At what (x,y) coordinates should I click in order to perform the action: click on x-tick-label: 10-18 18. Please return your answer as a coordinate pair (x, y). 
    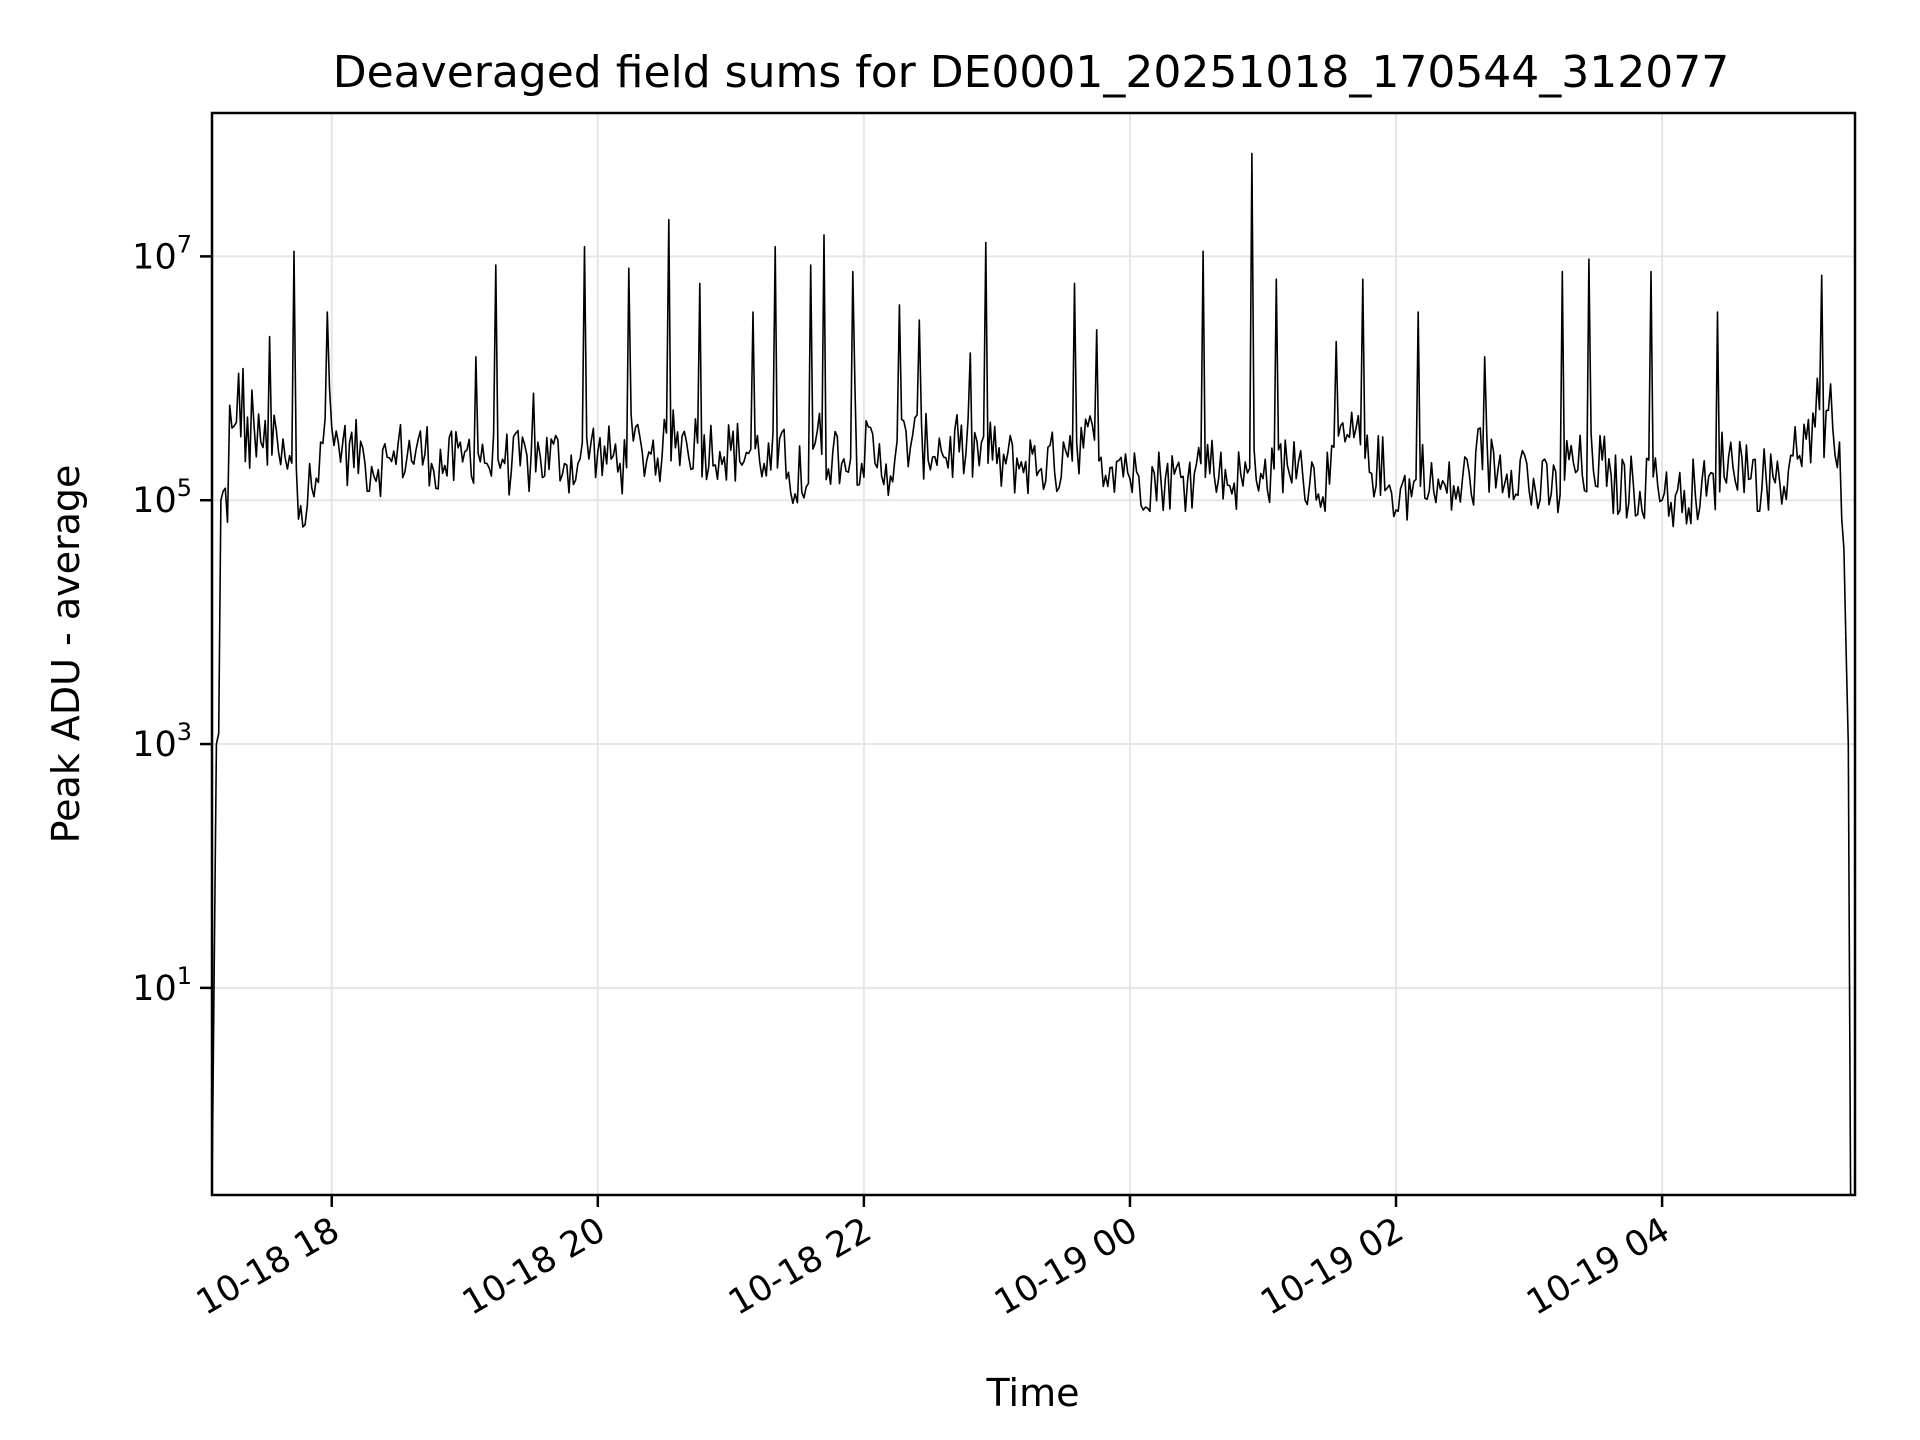
    Looking at the image, I should click on (268, 1266).